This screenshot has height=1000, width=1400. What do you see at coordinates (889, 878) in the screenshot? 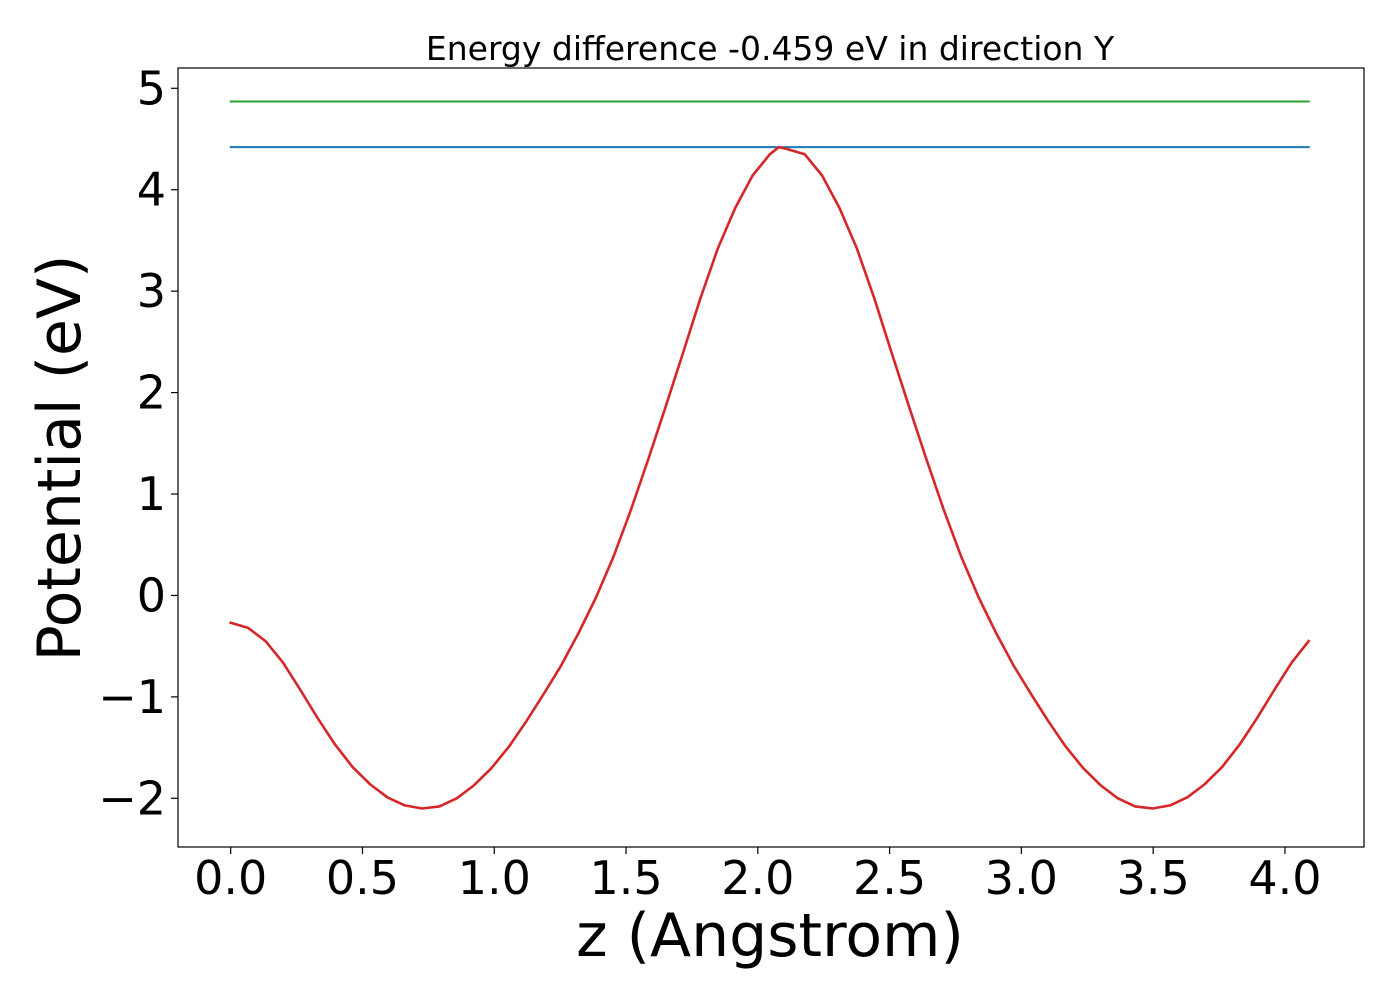
I see `x-tick-label: 2.5` at bounding box center [889, 878].